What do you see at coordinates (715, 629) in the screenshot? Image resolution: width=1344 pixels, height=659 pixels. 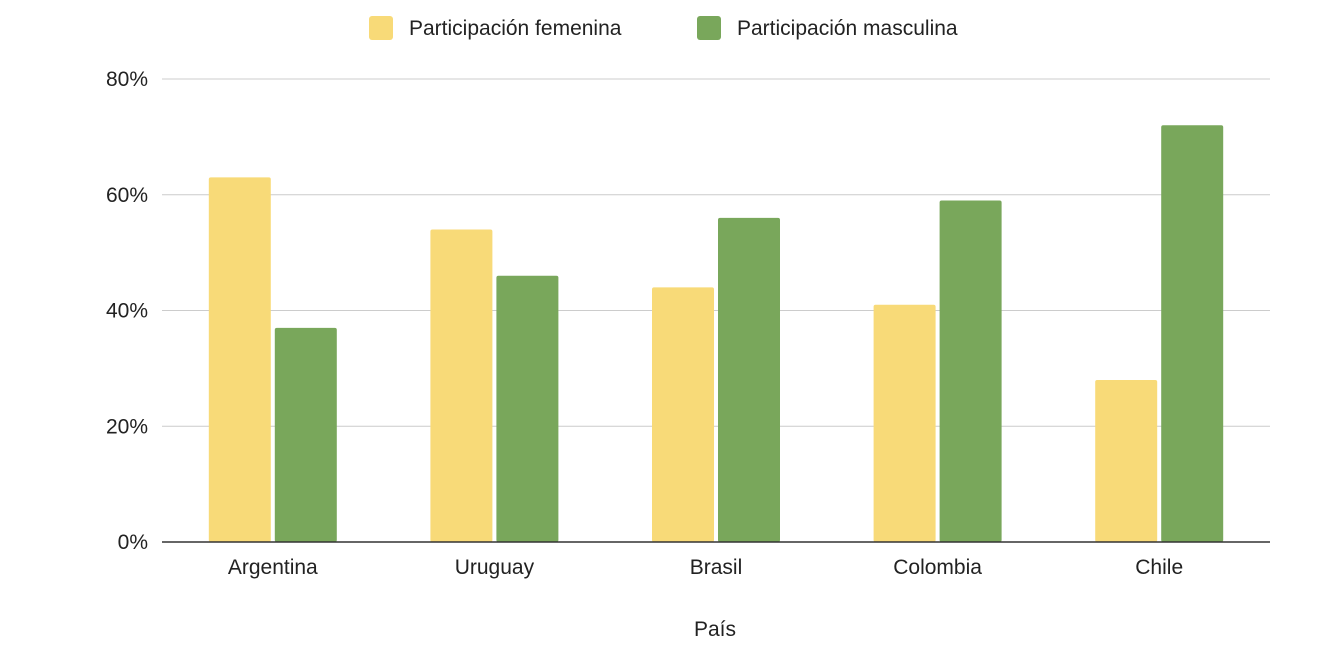 I see `x-axis-title: País` at bounding box center [715, 629].